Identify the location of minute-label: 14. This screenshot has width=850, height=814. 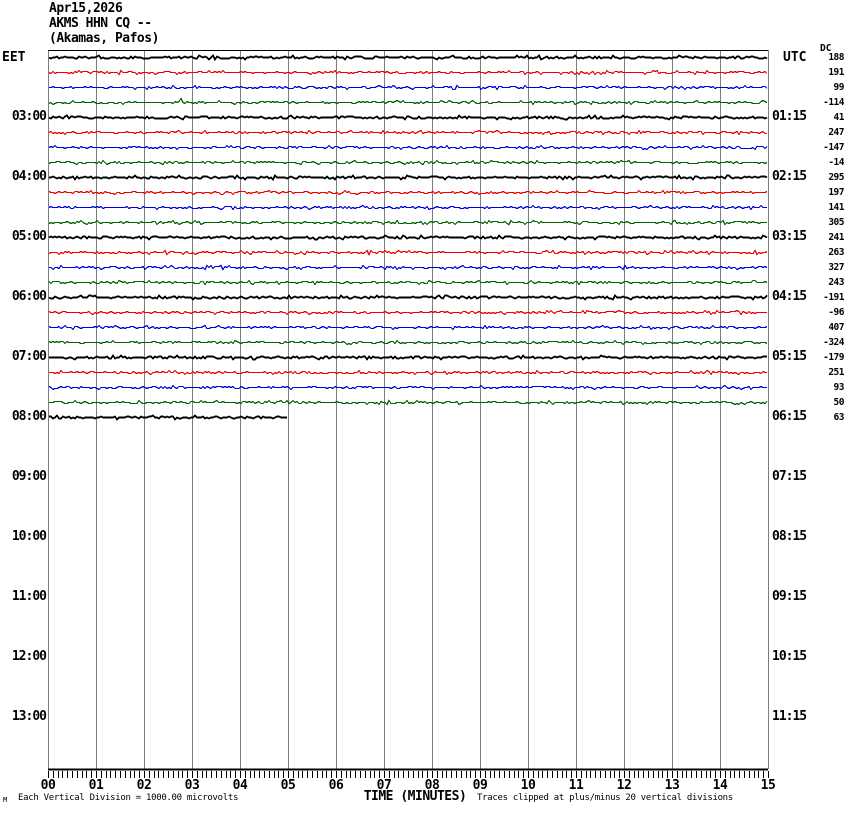
(720, 785).